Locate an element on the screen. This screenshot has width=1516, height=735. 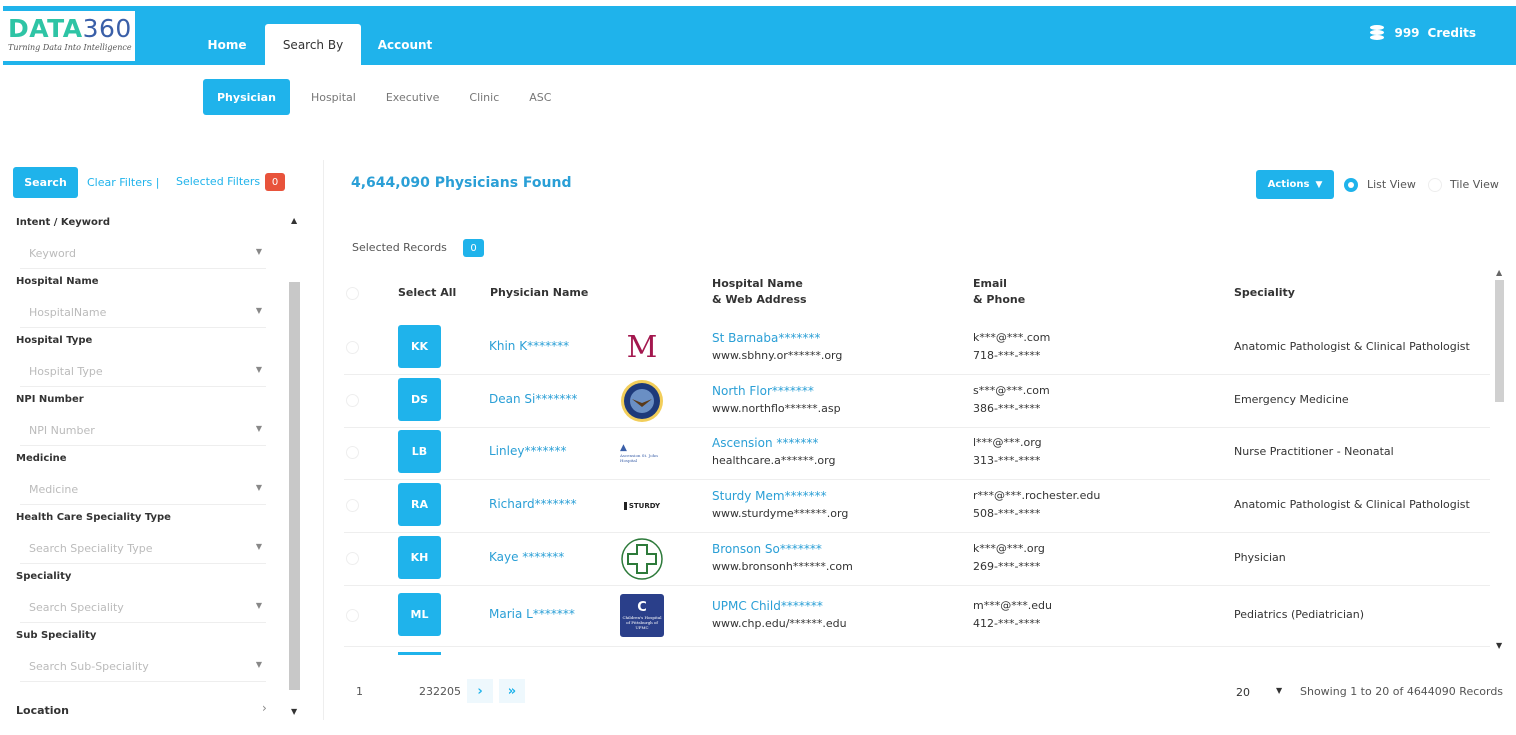
hospital-name-link: St Barnaba******* is located at coordinates (766, 338).